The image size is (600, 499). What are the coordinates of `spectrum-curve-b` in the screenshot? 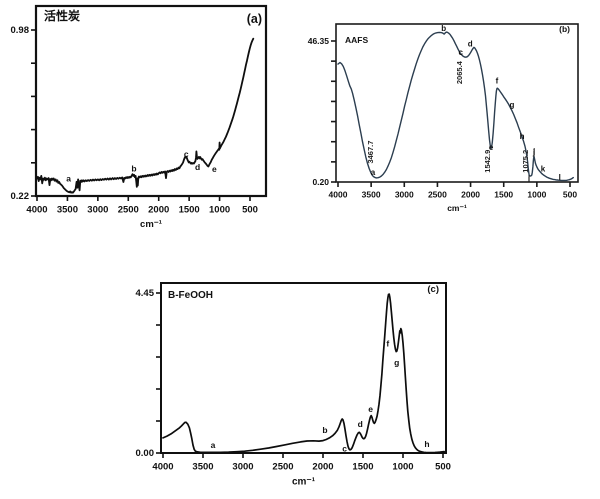 It's located at (455, 106).